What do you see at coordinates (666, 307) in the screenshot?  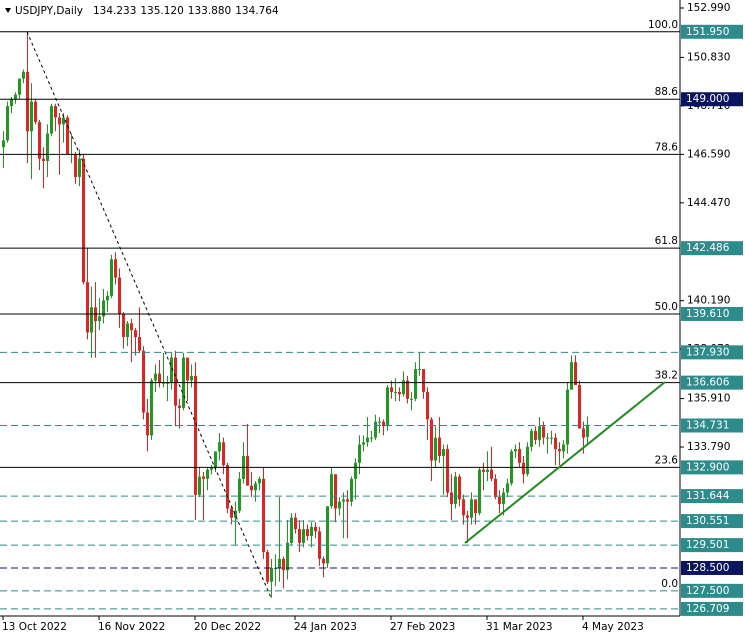 I see `fib-label: 50.0` at bounding box center [666, 307].